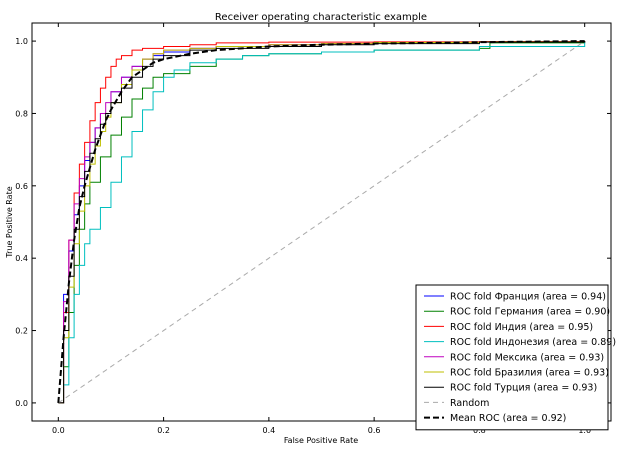 This screenshot has height=453, width=624. I want to click on x-tick-label: 0.0, so click(58, 430).